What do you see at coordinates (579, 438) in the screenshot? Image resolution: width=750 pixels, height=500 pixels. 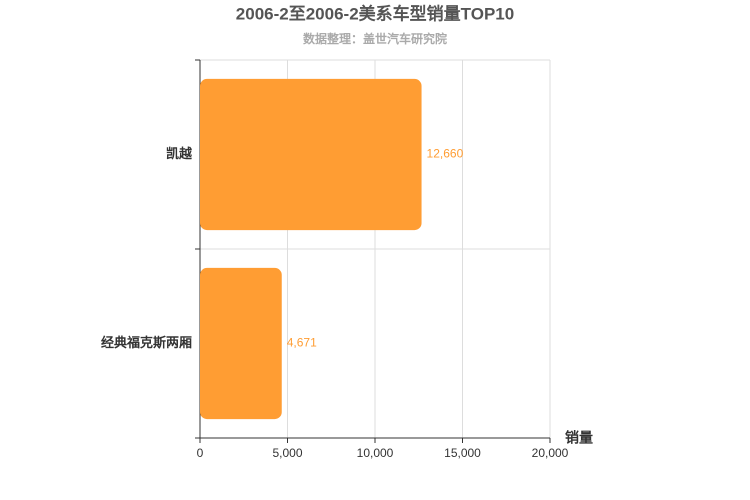 I see `x-axis-label: 销量` at bounding box center [579, 438].